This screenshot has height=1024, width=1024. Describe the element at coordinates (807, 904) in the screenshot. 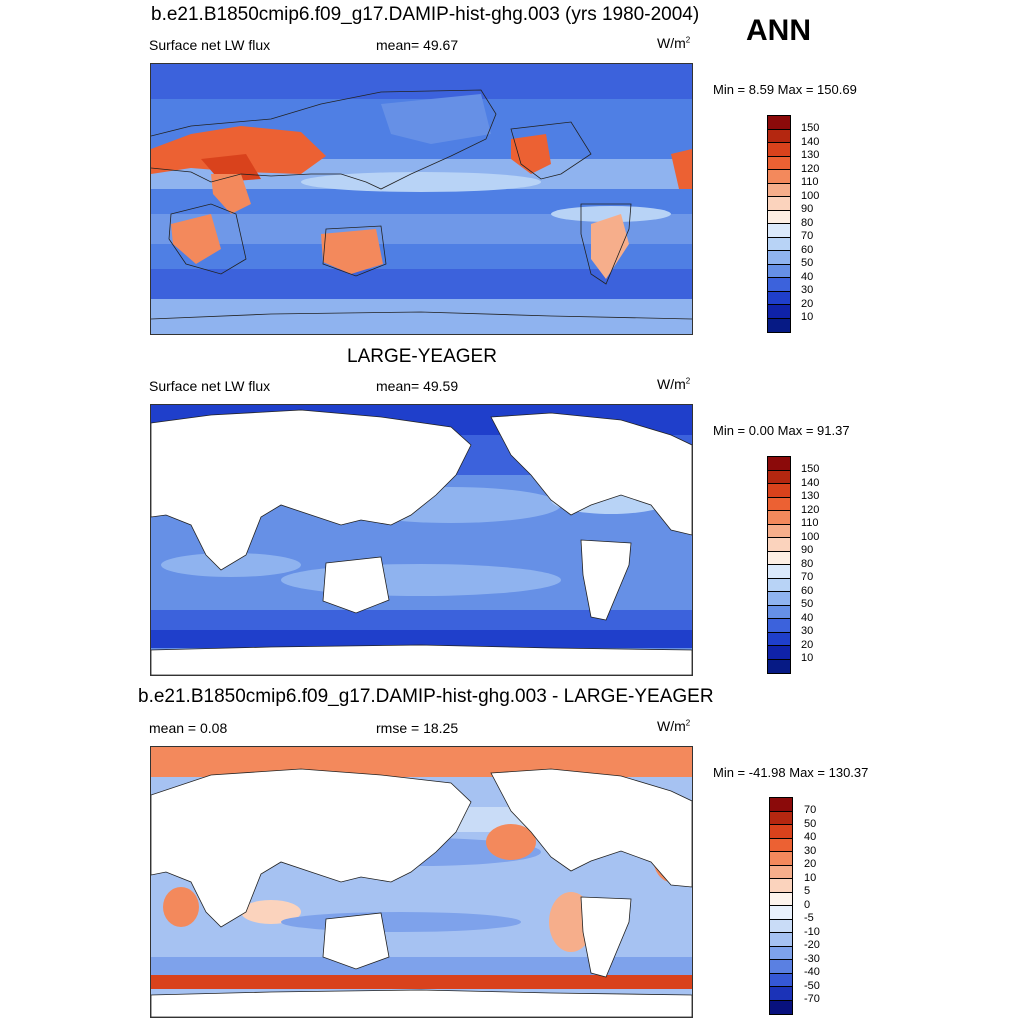

I see `cb-label: 0` at that location.